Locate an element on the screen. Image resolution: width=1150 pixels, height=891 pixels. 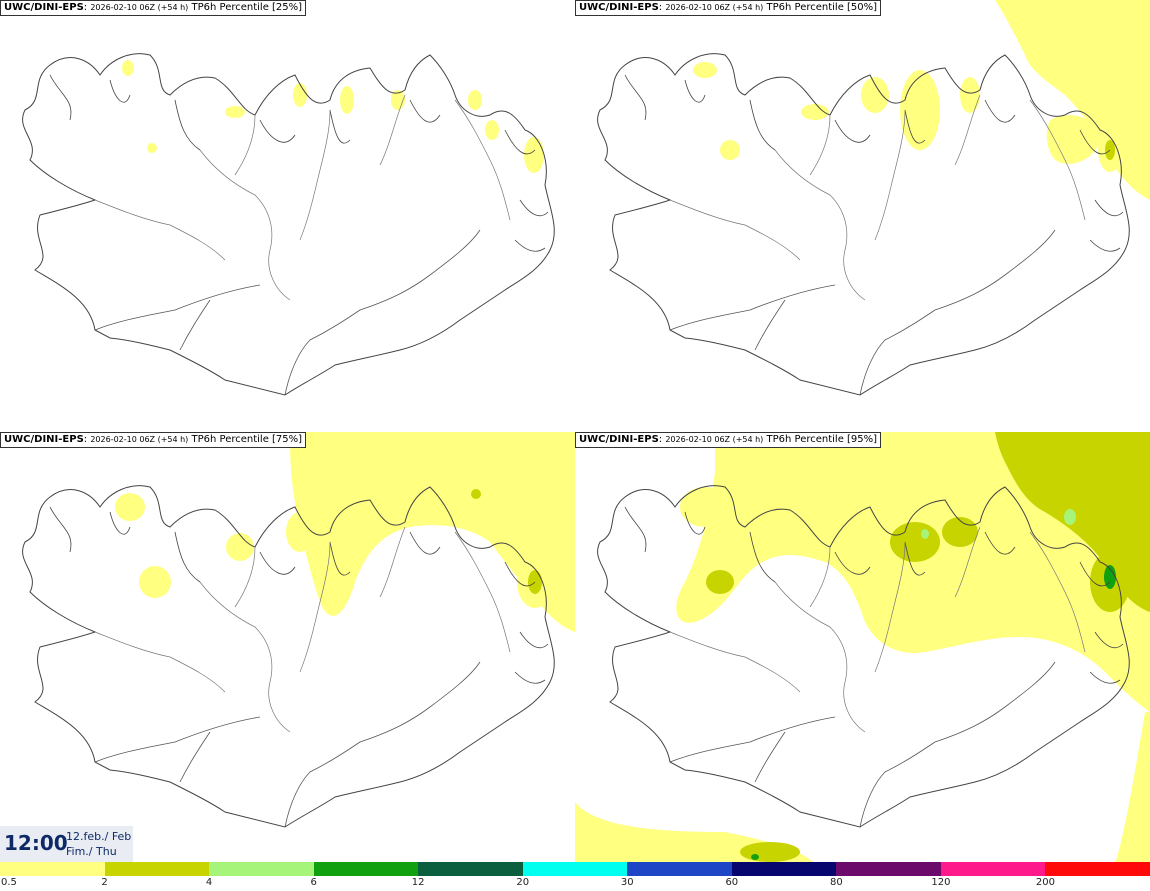
colorbar-label: 120 is located at coordinates (941, 882).